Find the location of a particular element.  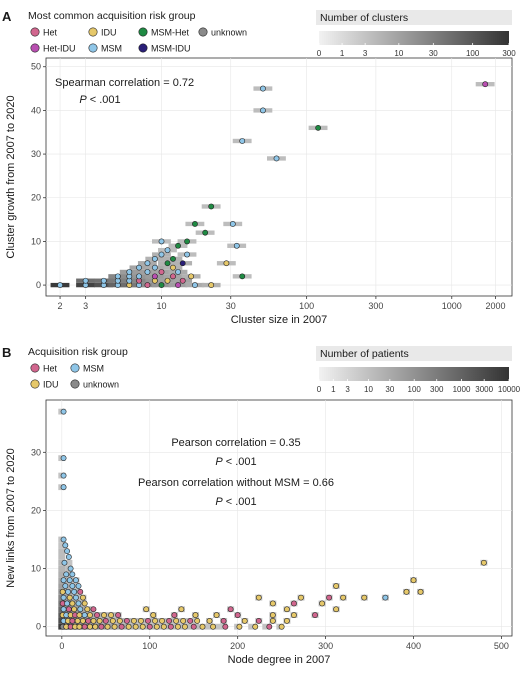

legend-label: MSM-IDU is located at coordinates (171, 49).